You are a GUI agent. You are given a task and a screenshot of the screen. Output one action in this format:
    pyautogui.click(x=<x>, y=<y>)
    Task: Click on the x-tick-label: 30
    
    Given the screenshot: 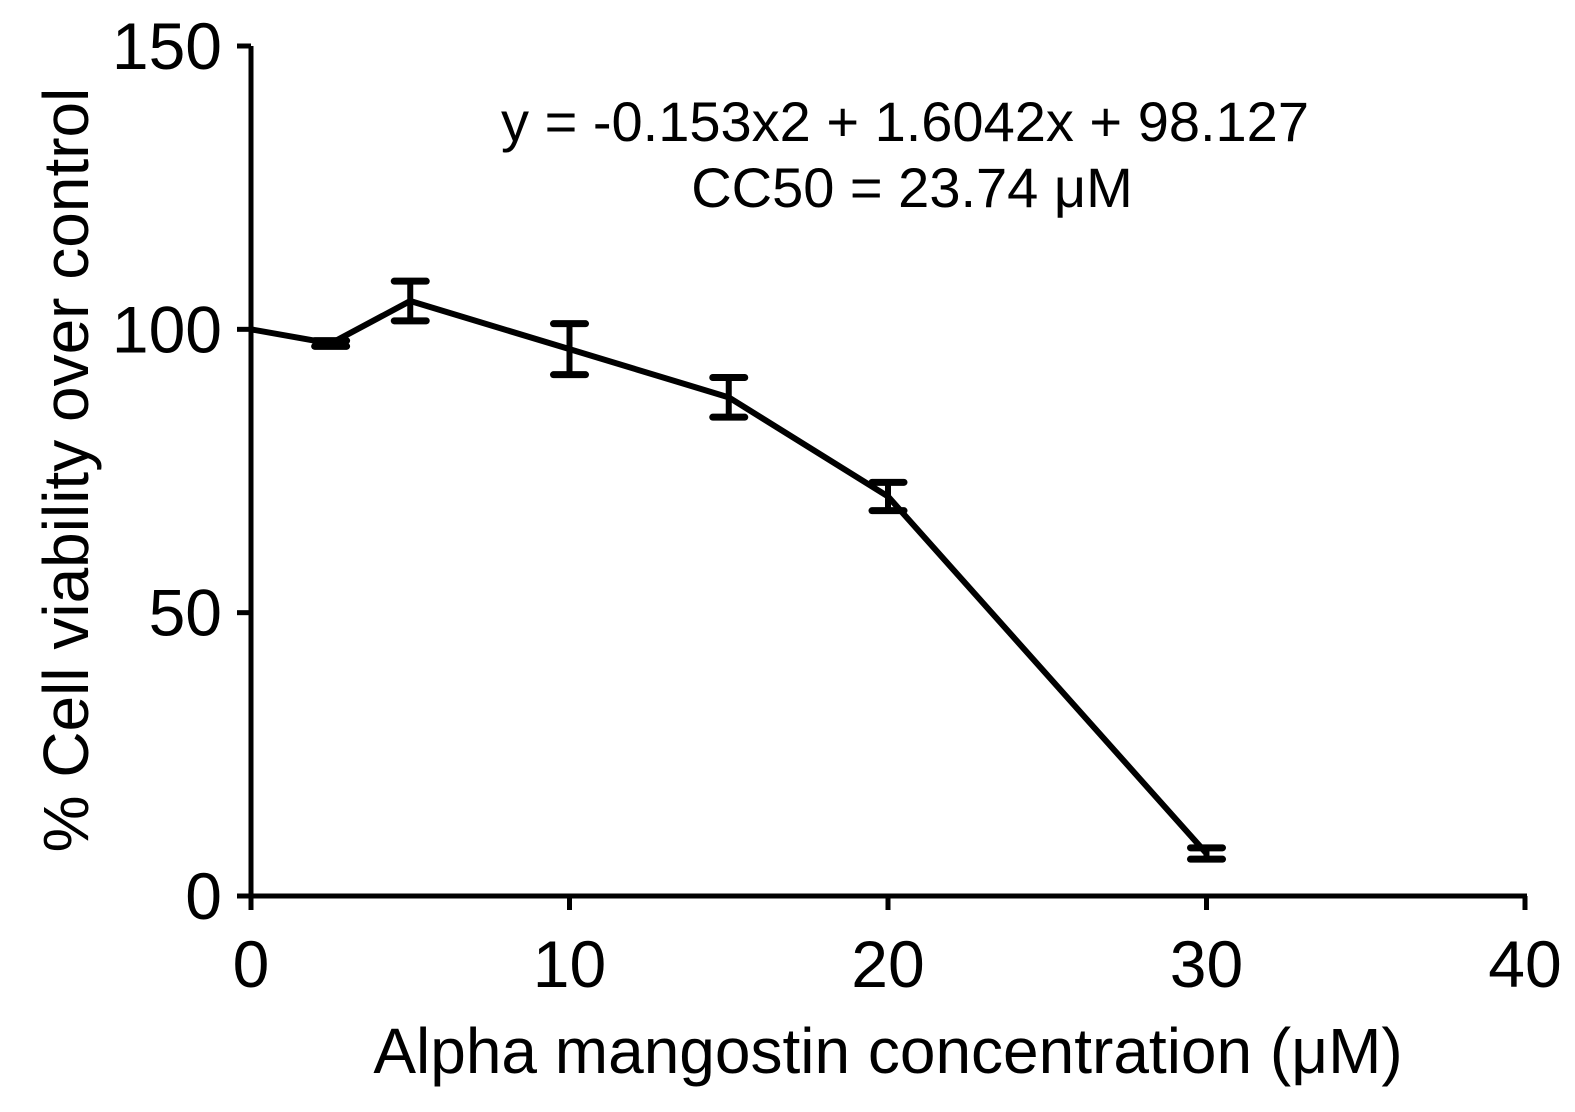 What is the action you would take?
    pyautogui.click(x=1206, y=964)
    